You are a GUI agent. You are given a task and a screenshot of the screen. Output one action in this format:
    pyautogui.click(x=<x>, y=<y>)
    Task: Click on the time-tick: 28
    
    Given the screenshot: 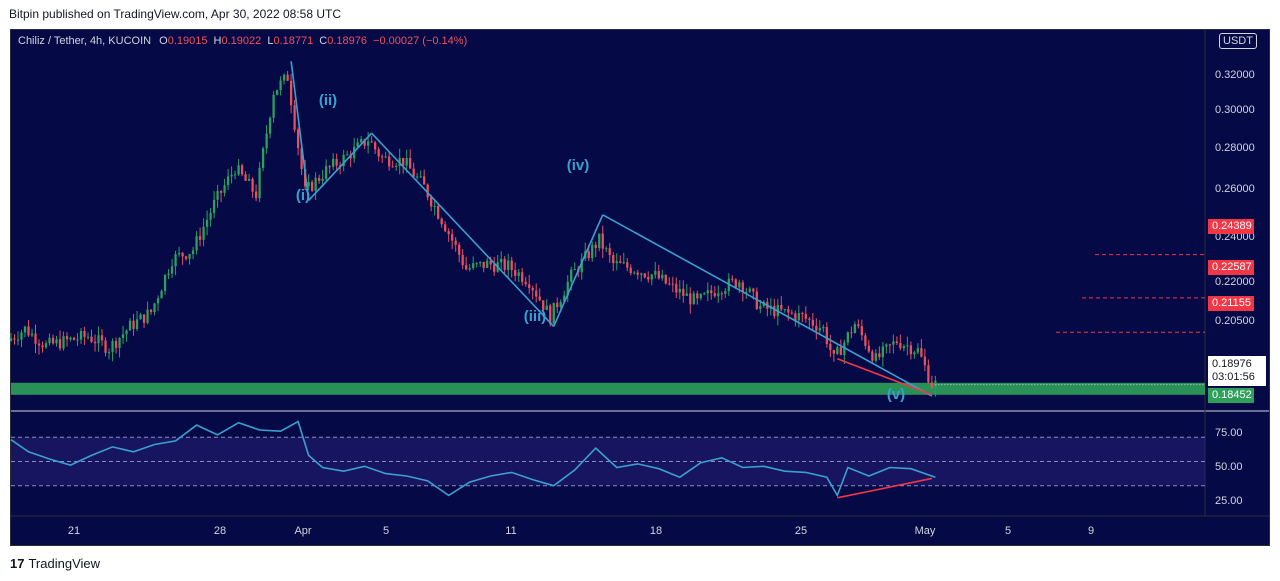 What is the action you would take?
    pyautogui.click(x=220, y=531)
    